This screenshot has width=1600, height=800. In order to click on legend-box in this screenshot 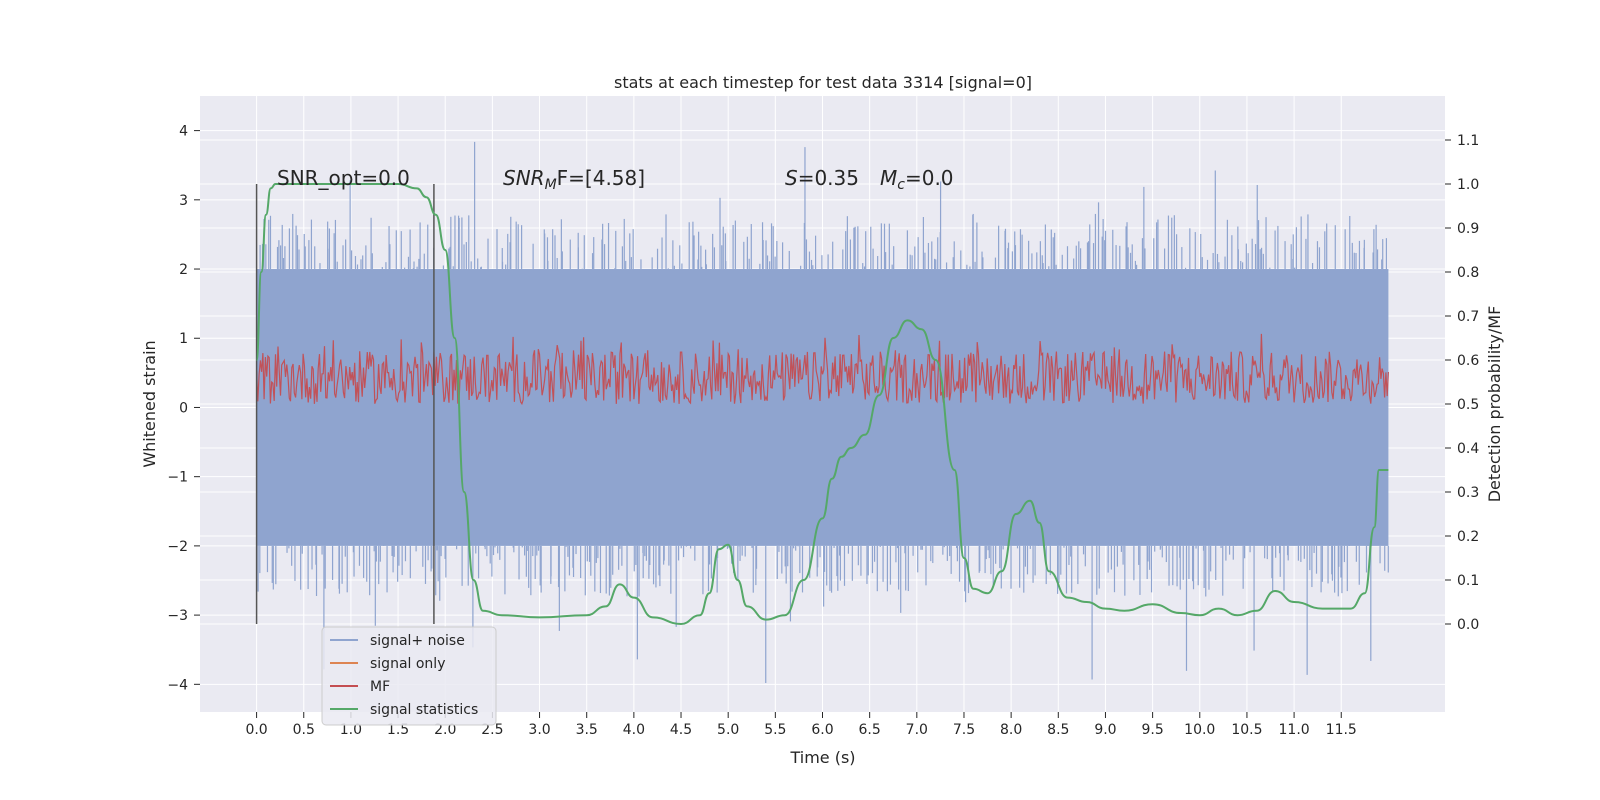, I will do `click(409, 676)`.